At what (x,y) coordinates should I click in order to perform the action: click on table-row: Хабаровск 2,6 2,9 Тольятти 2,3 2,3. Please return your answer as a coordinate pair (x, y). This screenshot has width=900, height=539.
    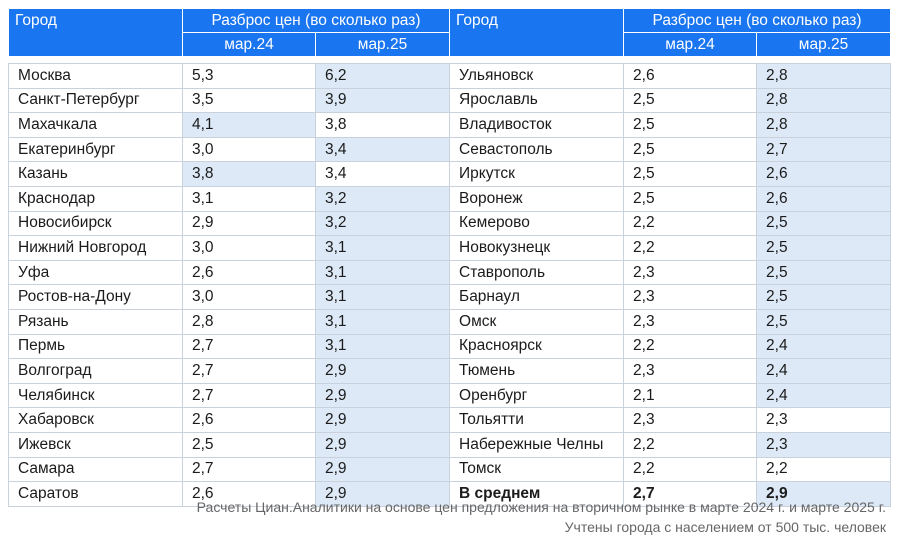
    Looking at the image, I should click on (450, 420).